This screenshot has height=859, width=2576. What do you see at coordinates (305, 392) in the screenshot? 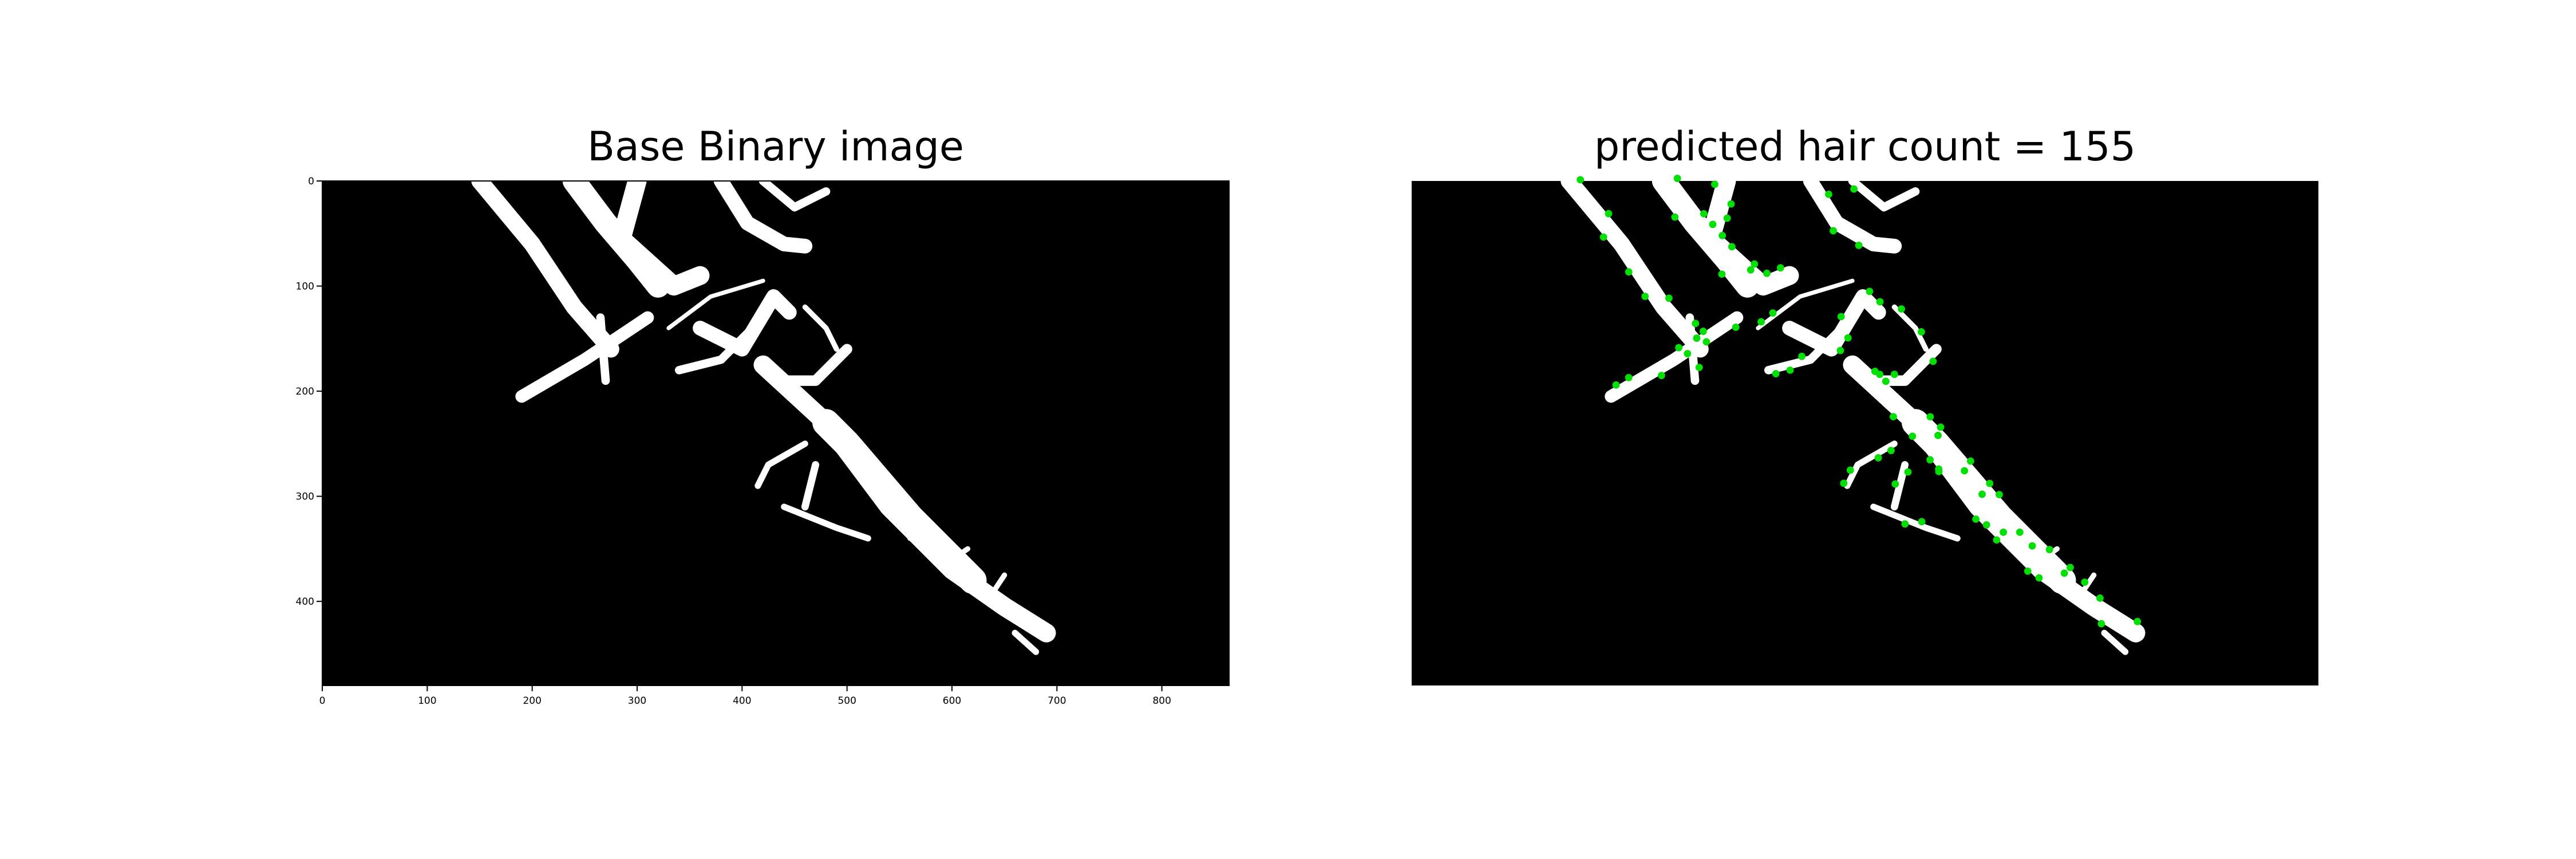
I see `y-tick-label: 200` at bounding box center [305, 392].